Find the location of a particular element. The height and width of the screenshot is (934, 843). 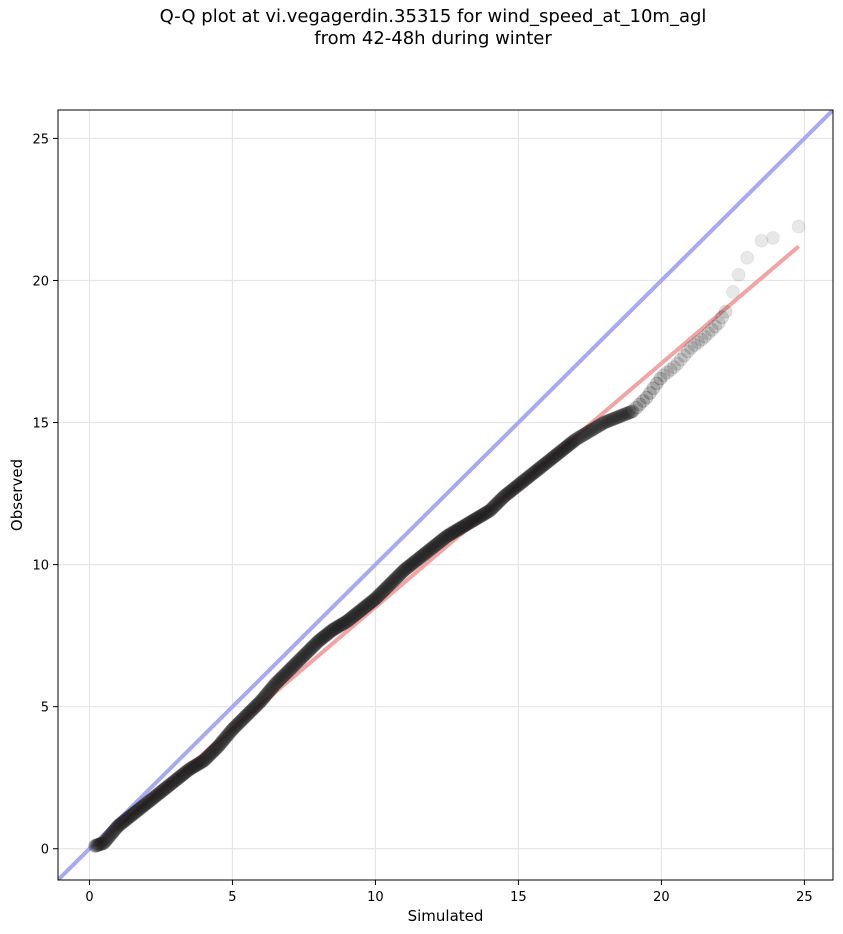

x-tick-label: 15 is located at coordinates (518, 897).